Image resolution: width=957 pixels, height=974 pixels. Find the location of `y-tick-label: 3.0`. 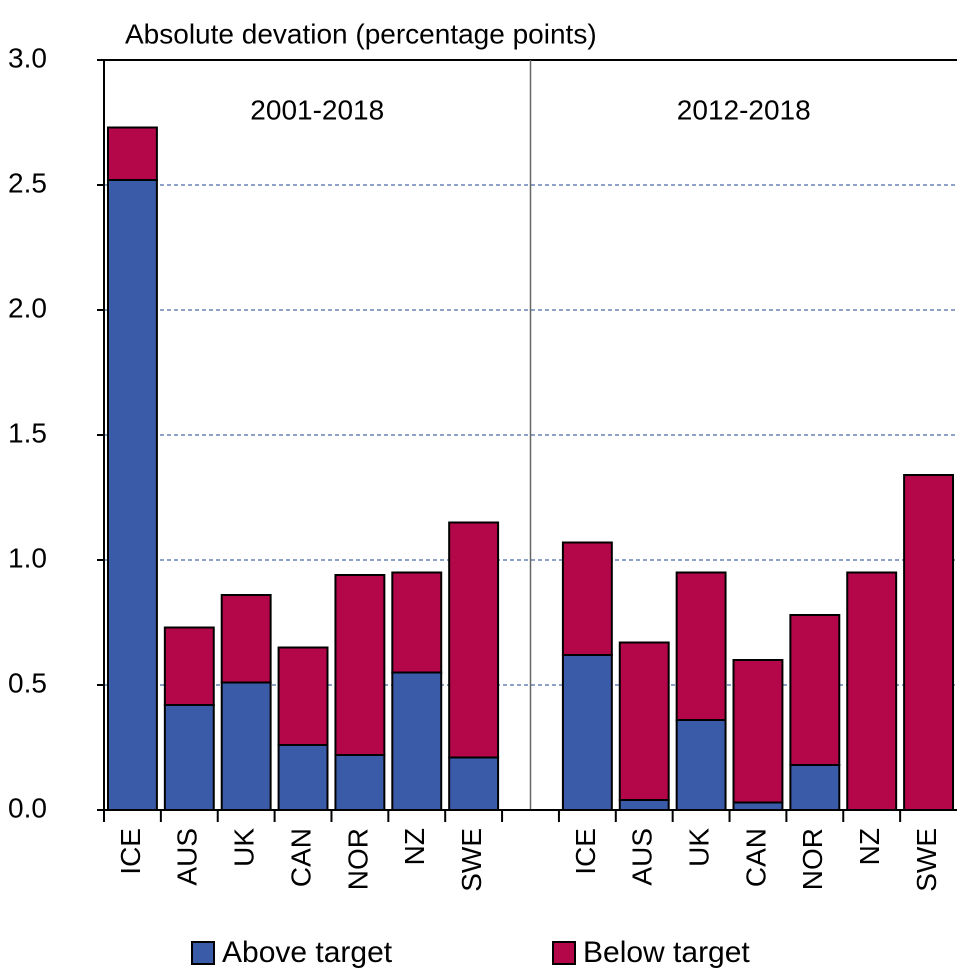

y-tick-label: 3.0 is located at coordinates (27, 57).